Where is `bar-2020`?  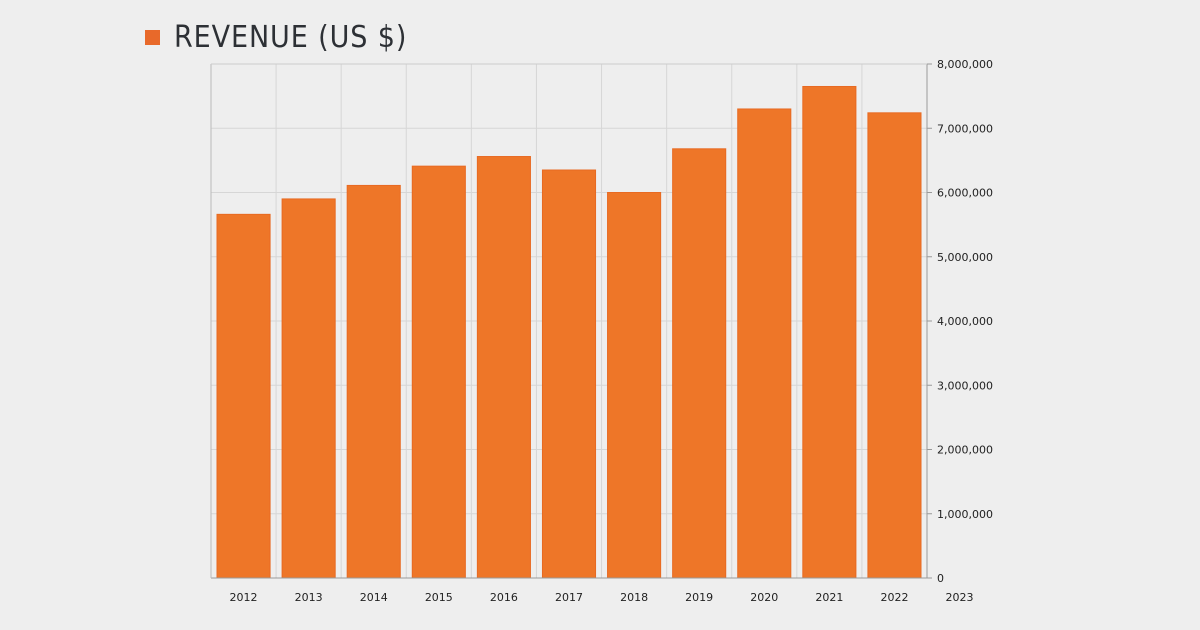
bar-2020 is located at coordinates (764, 343).